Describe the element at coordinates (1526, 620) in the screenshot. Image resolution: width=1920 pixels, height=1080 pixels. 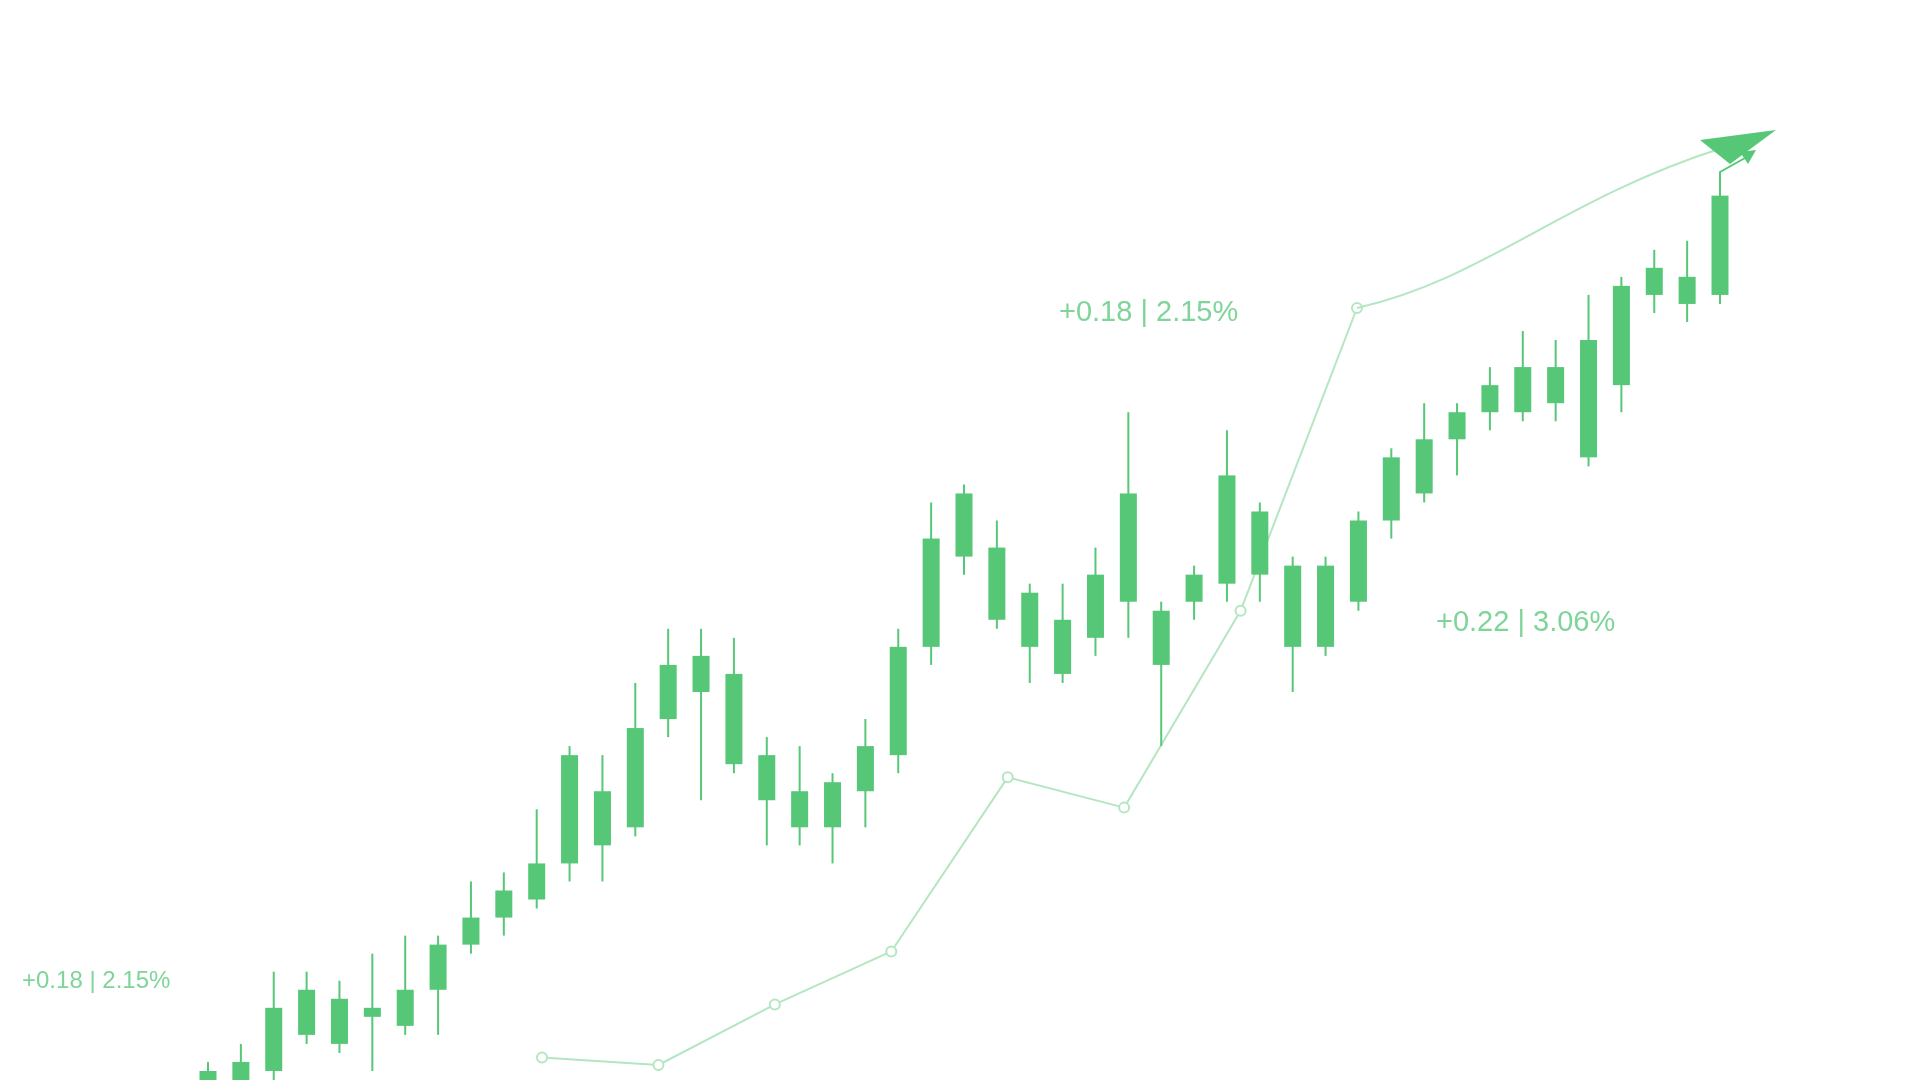
I see `annotation: +0.22 | 3.06%` at that location.